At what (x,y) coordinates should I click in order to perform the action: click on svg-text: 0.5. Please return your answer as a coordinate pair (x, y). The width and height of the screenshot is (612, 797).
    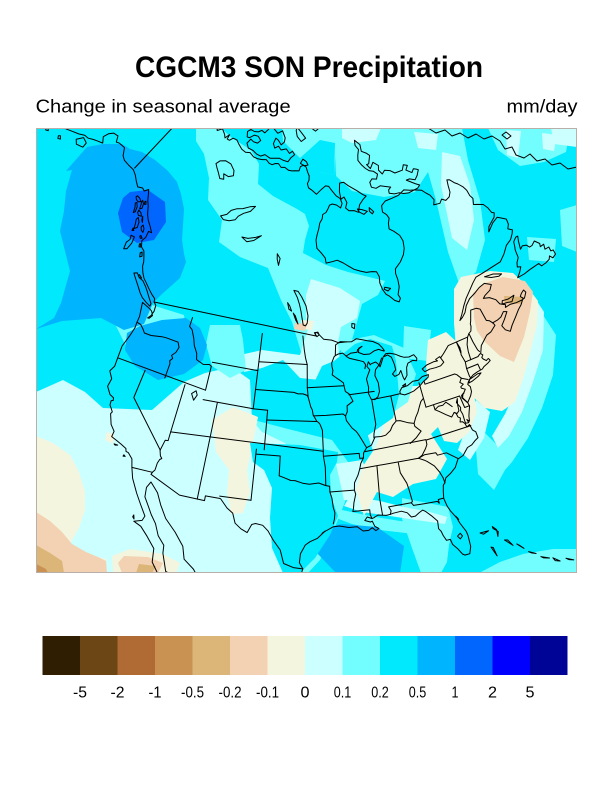
    Looking at the image, I should click on (418, 693).